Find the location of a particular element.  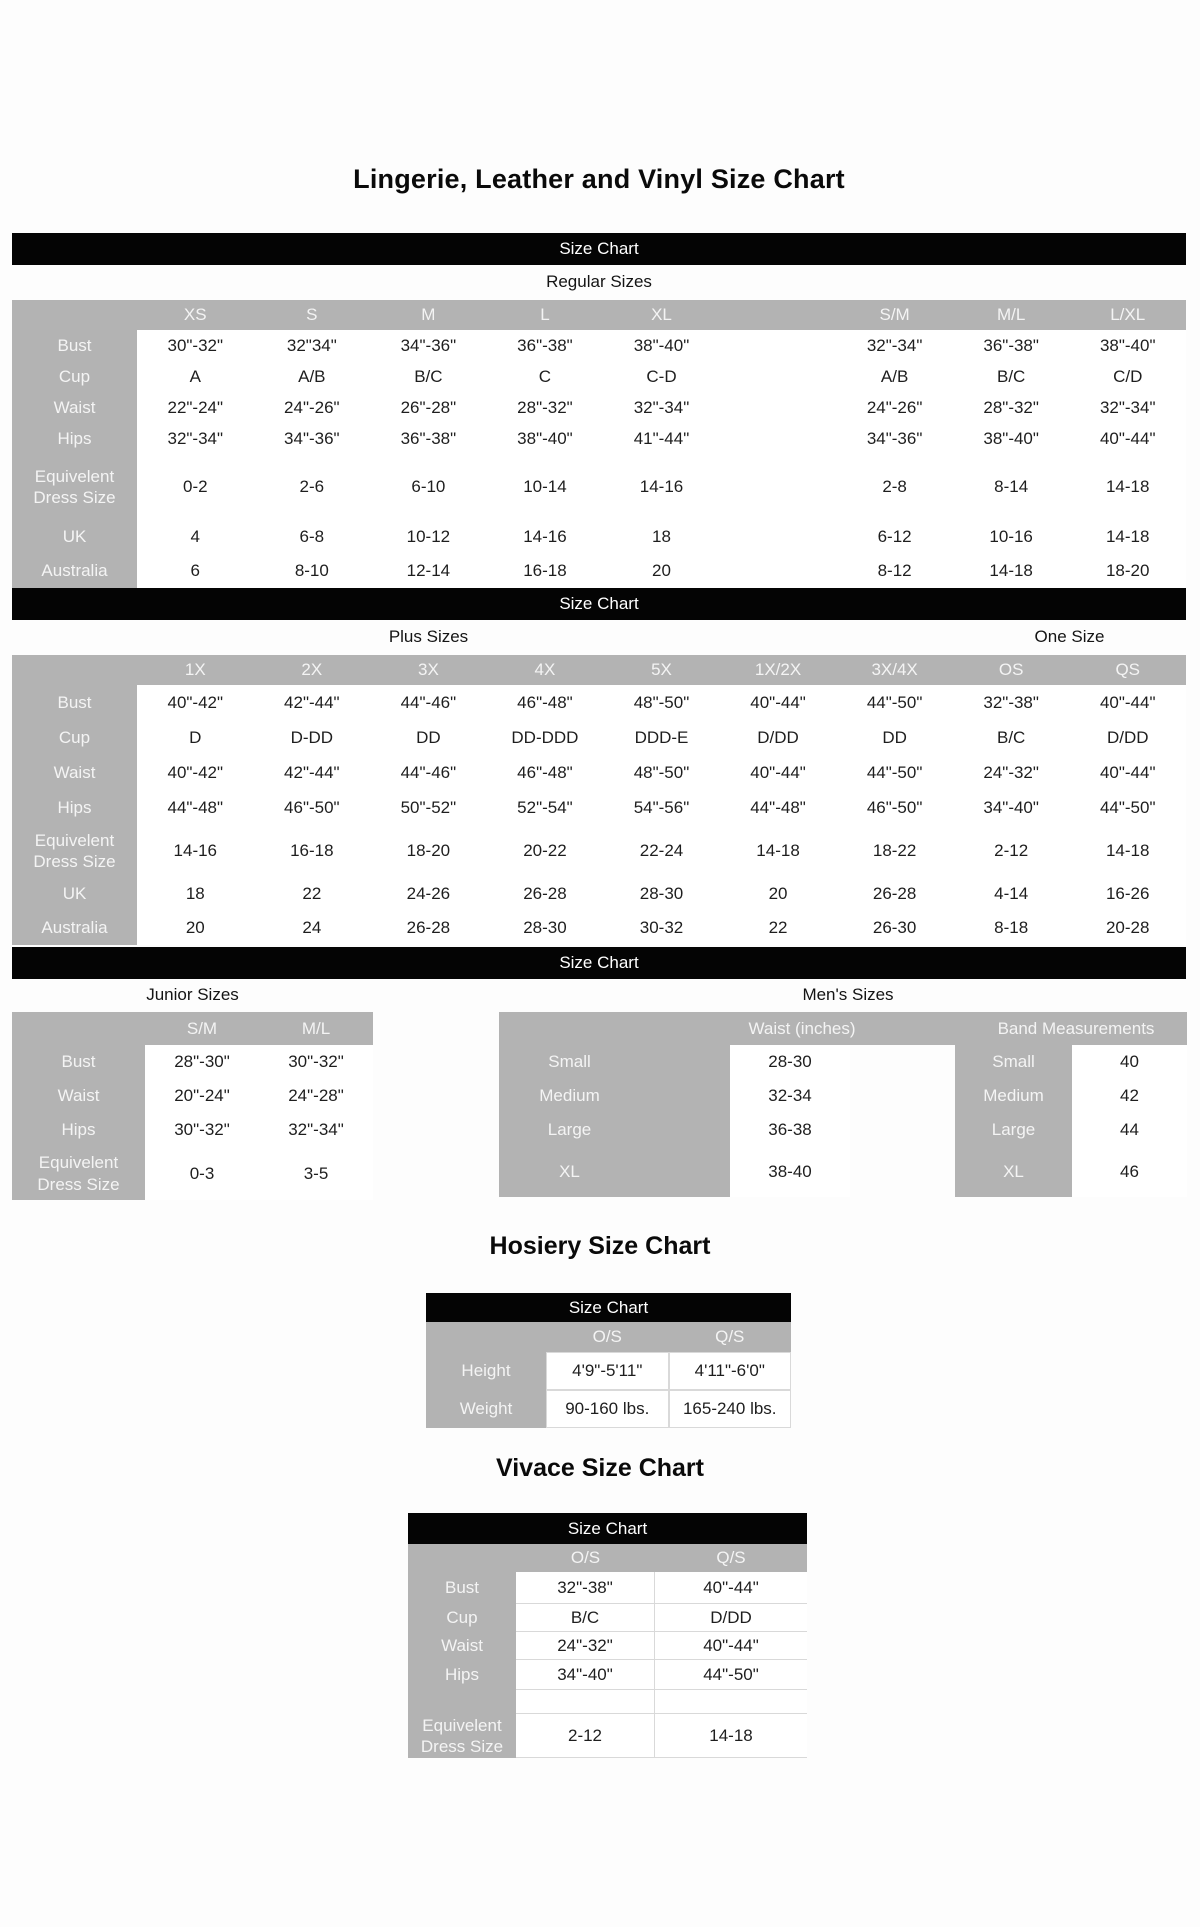

size-cell: C-D is located at coordinates (661, 376).